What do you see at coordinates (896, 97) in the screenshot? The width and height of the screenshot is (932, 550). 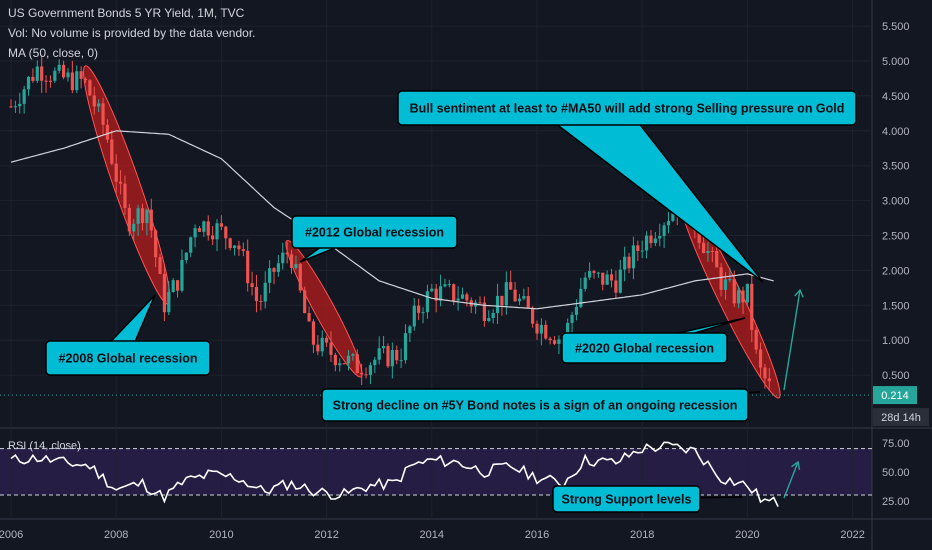 I see `price-tick-label: 4.500` at bounding box center [896, 97].